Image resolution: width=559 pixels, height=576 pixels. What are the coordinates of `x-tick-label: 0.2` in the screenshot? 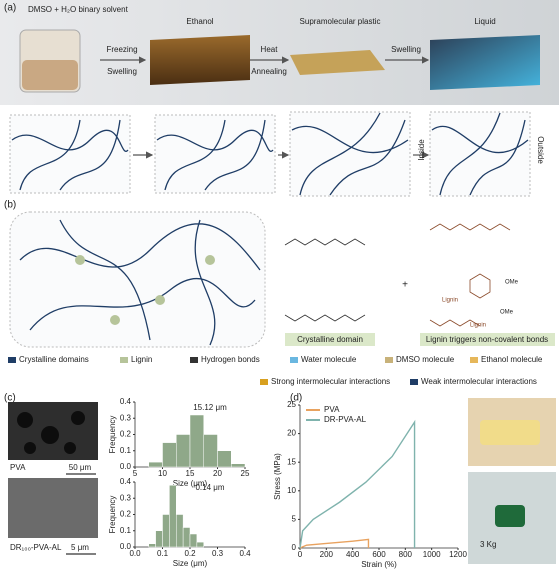 It's located at (190, 553).